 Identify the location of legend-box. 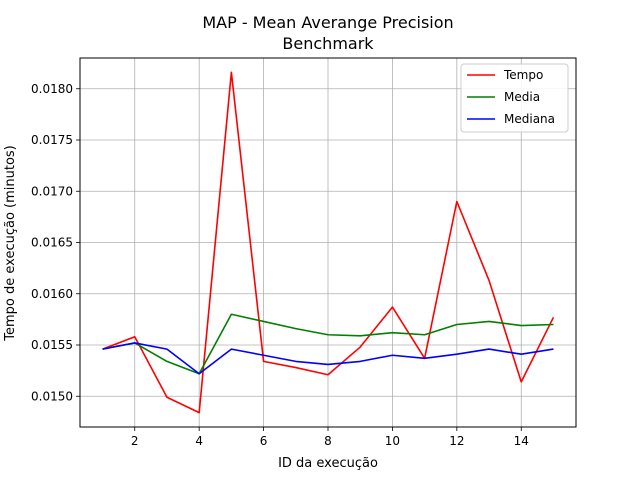
(514, 98).